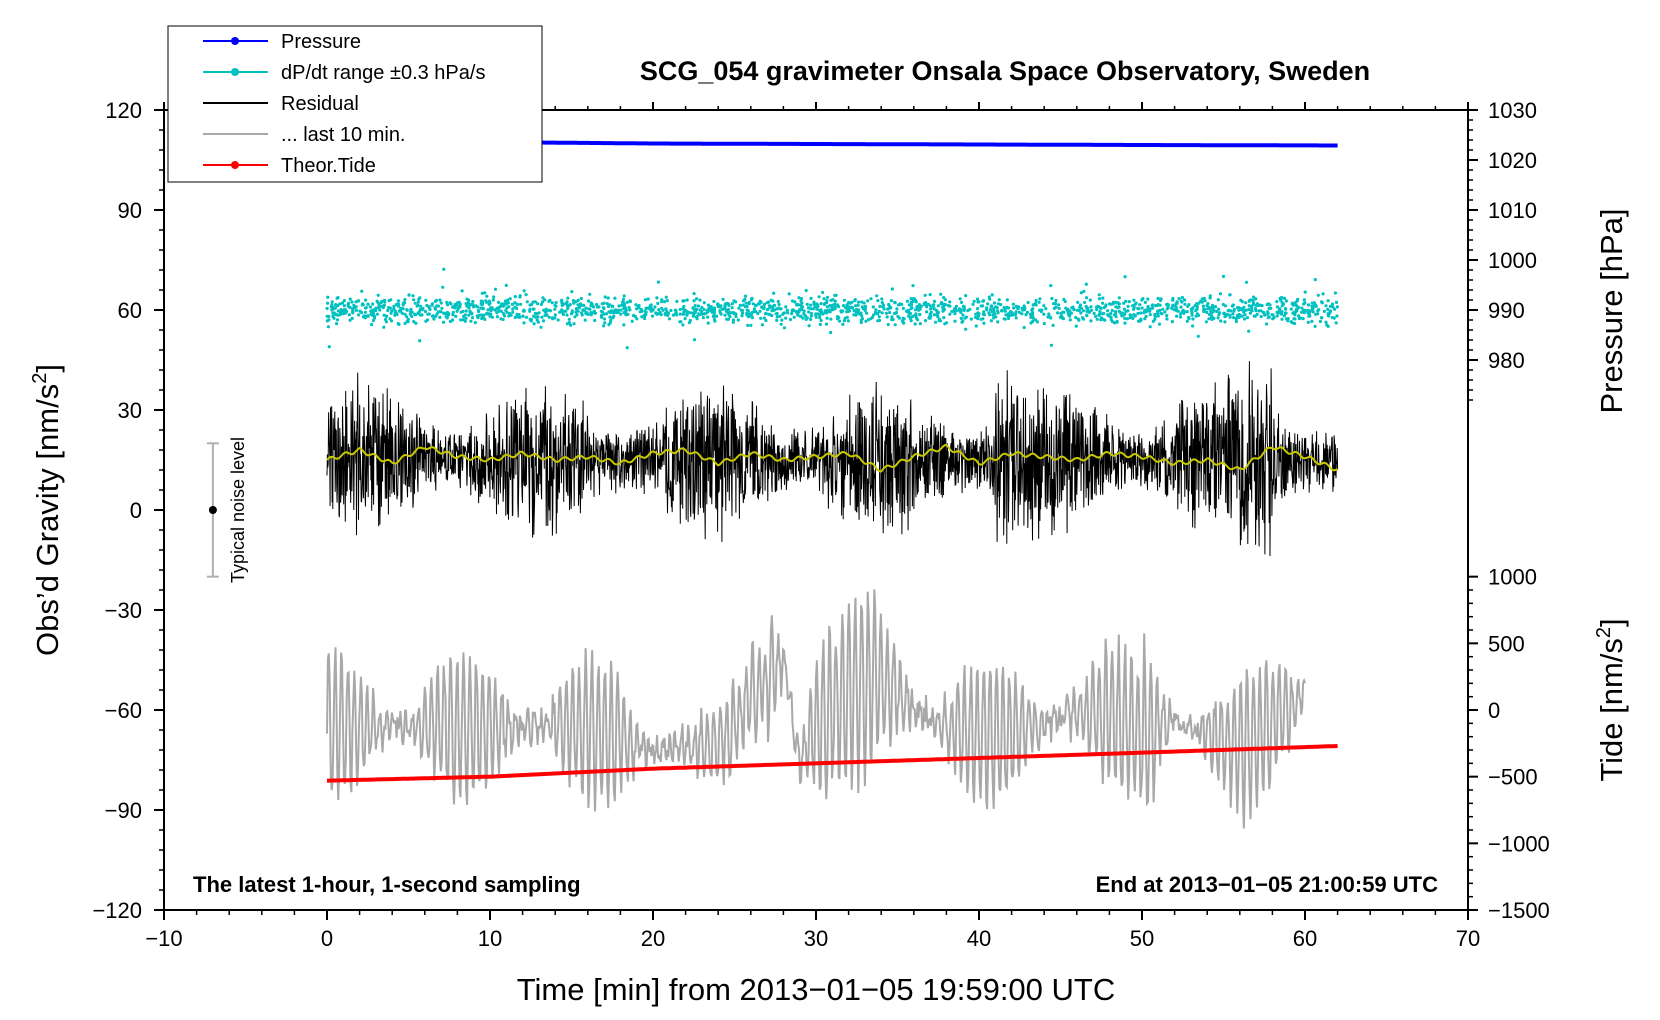 Image resolution: width=1660 pixels, height=1020 pixels. I want to click on legend-label: Theor.Tide, so click(328, 166).